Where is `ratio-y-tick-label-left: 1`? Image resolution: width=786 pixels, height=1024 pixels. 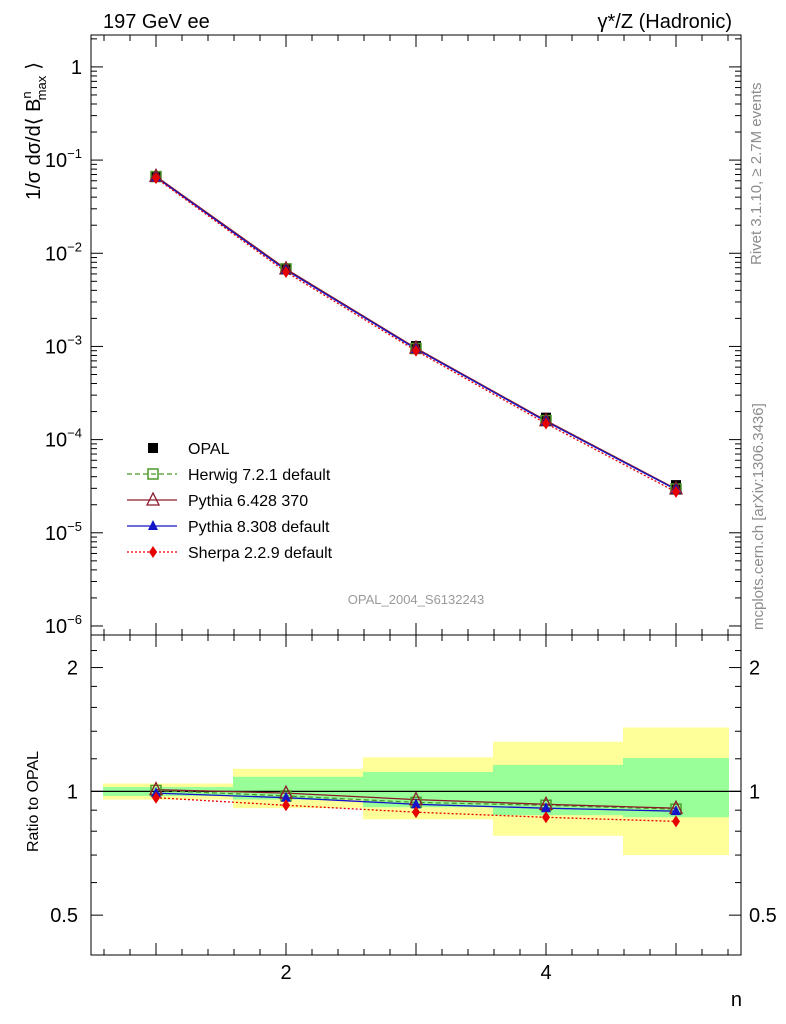 ratio-y-tick-label-left: 1 is located at coordinates (72, 792).